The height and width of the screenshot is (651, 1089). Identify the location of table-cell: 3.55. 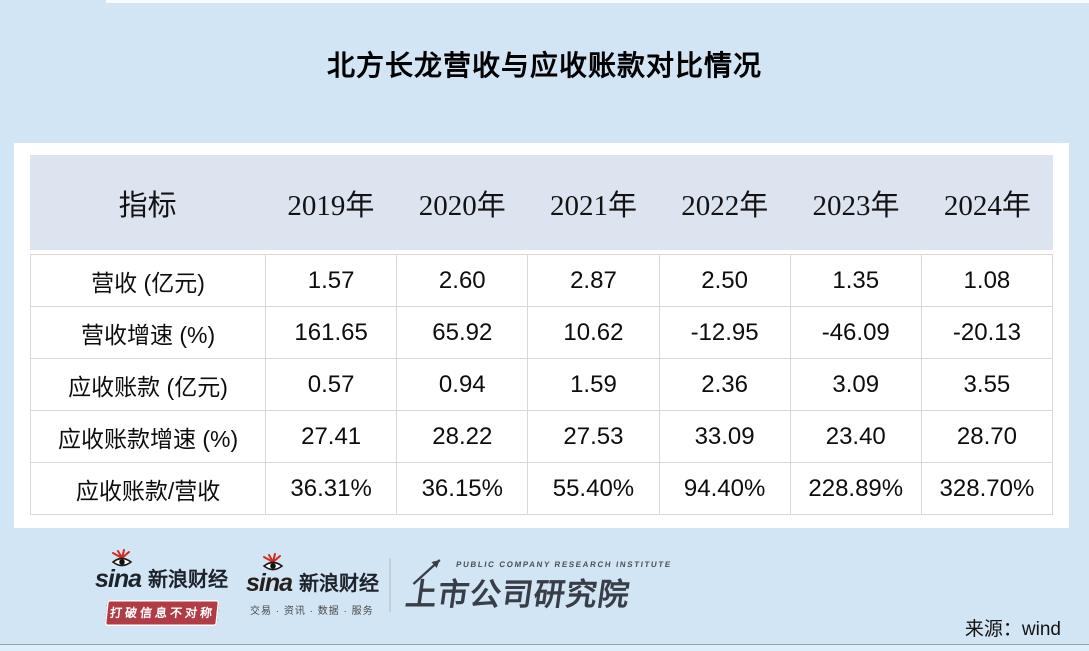
(987, 385).